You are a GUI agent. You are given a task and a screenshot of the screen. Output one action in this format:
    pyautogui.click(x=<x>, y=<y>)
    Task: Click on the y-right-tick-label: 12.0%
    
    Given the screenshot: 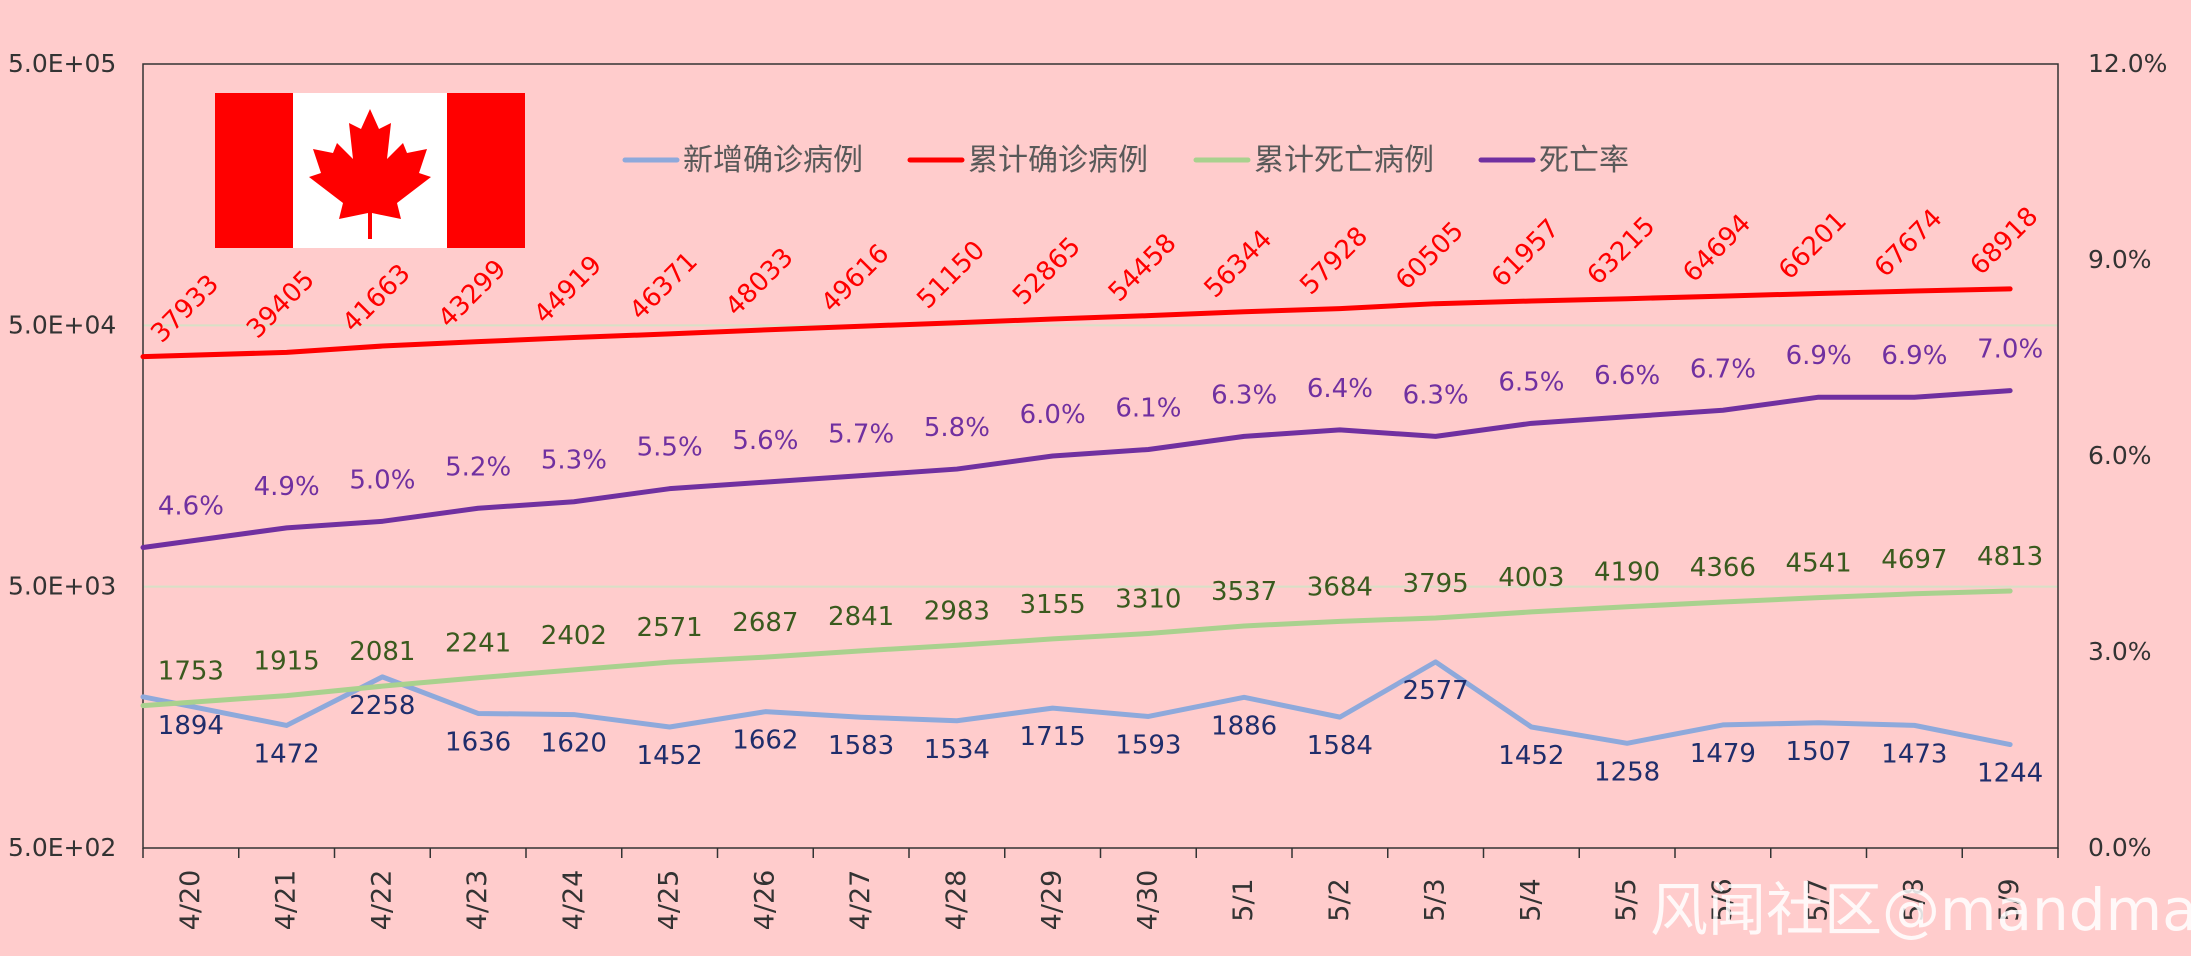 What is the action you would take?
    pyautogui.click(x=2127, y=63)
    